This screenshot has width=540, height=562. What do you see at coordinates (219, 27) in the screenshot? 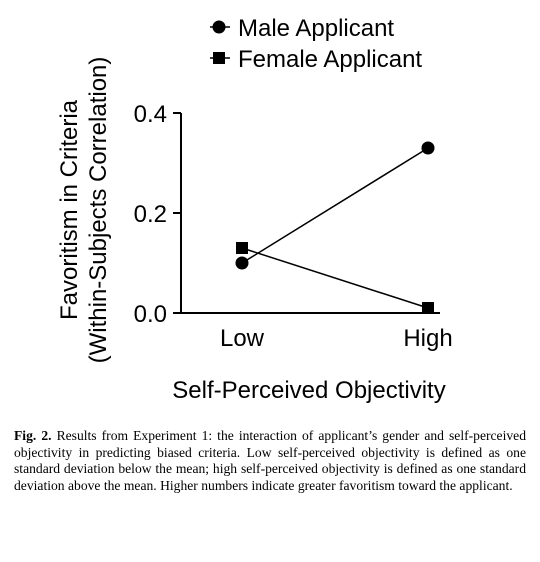
I see `legend-marker-circle` at bounding box center [219, 27].